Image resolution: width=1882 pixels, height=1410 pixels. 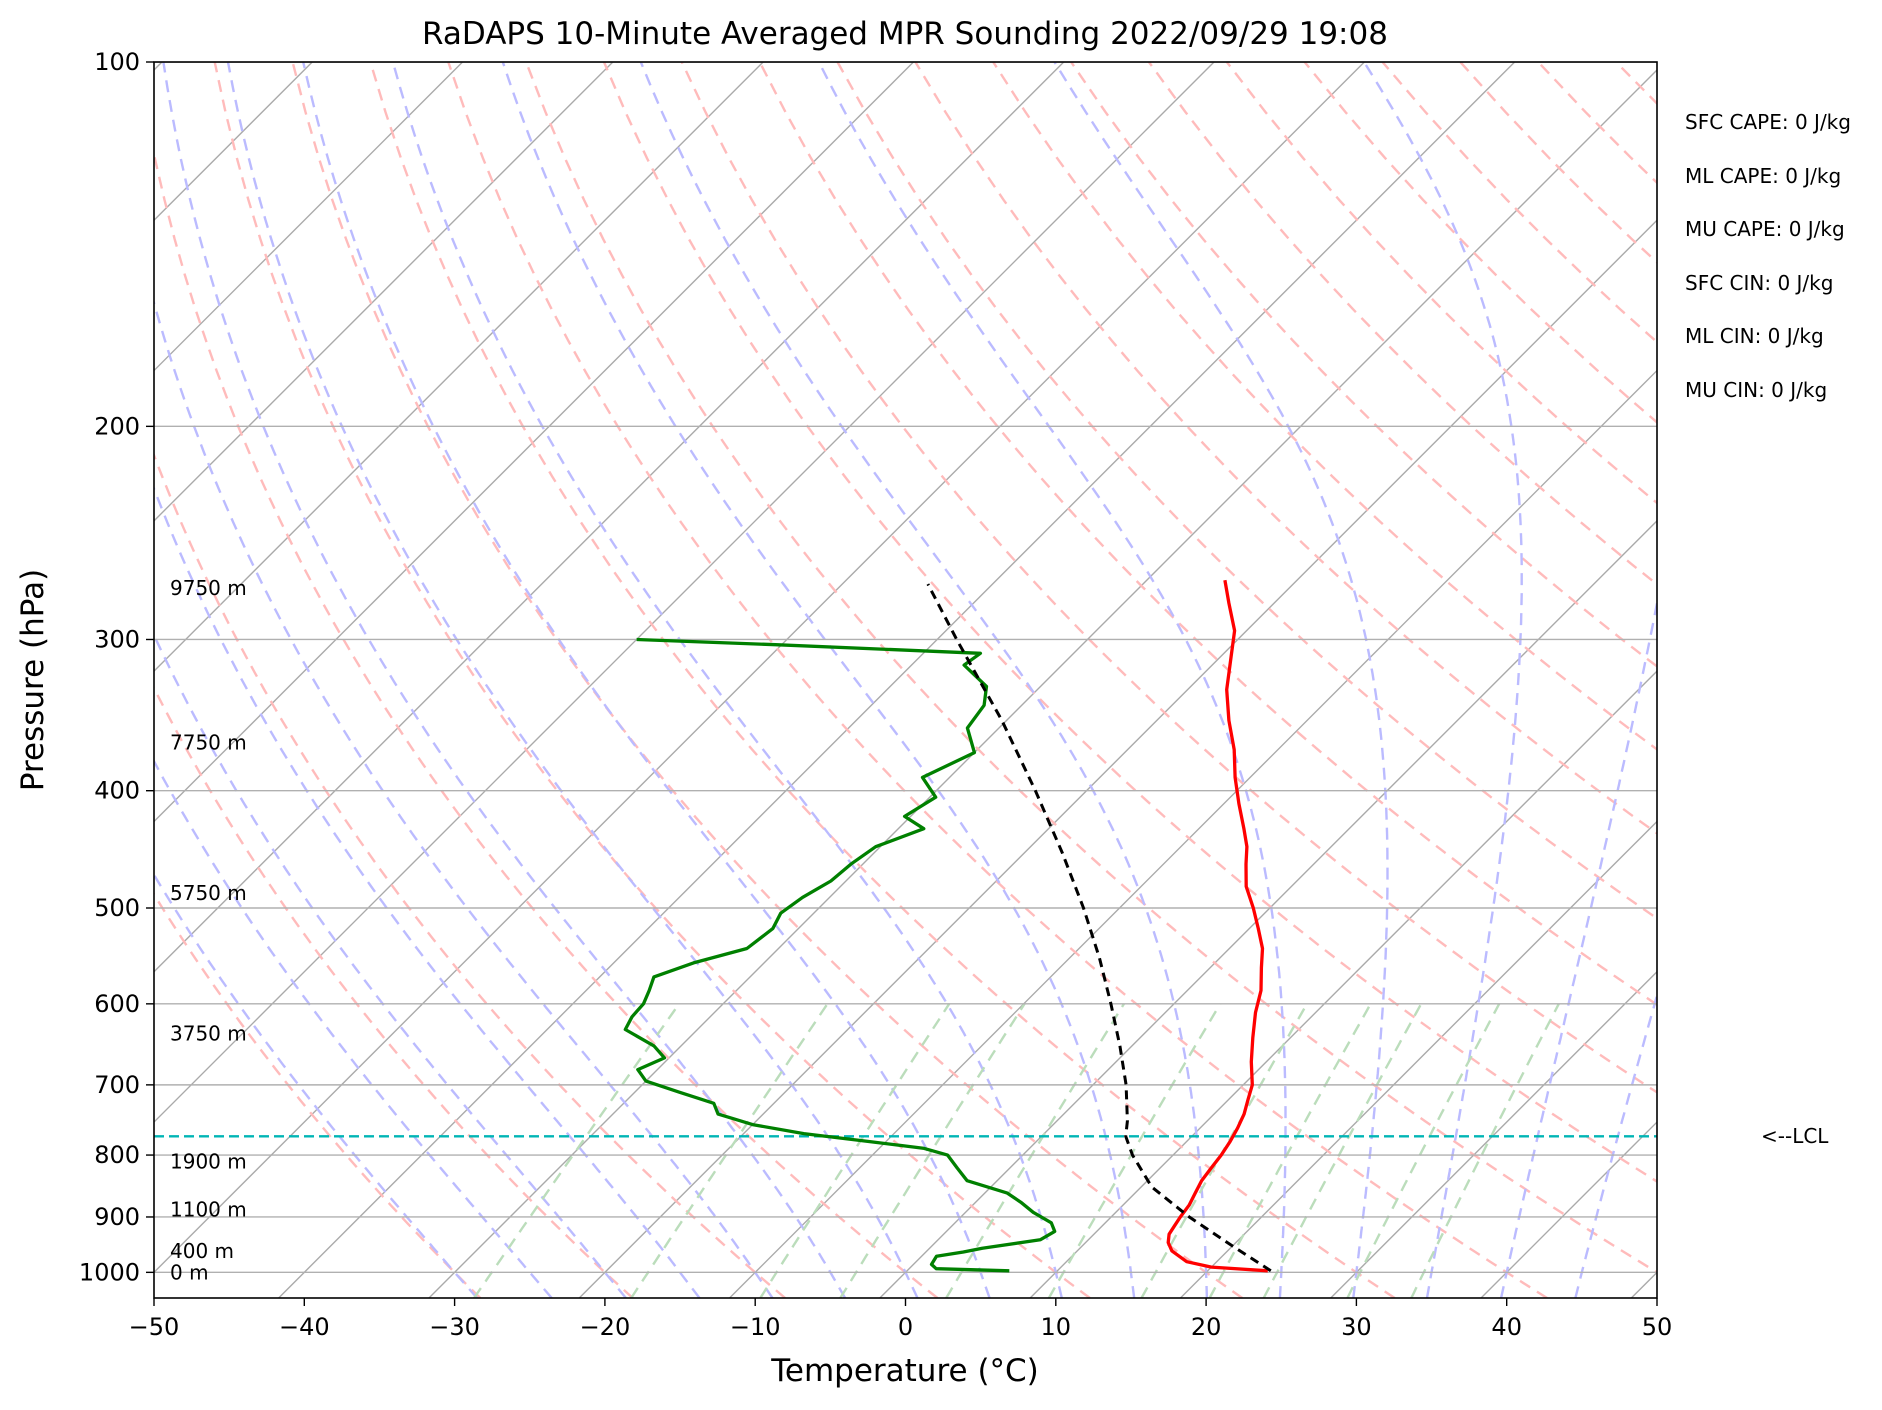 I want to click on x-tick-label: 10, so click(x=1056, y=1327).